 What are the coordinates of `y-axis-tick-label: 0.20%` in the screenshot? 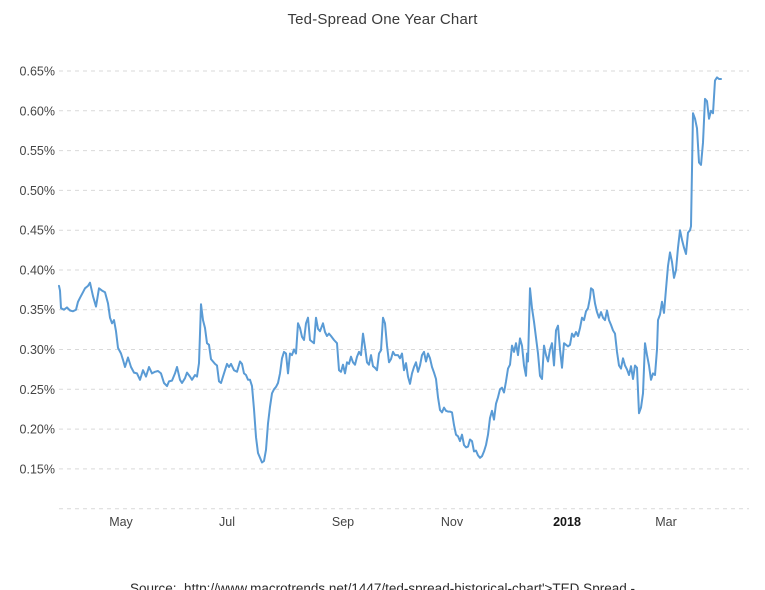 It's located at (37, 430).